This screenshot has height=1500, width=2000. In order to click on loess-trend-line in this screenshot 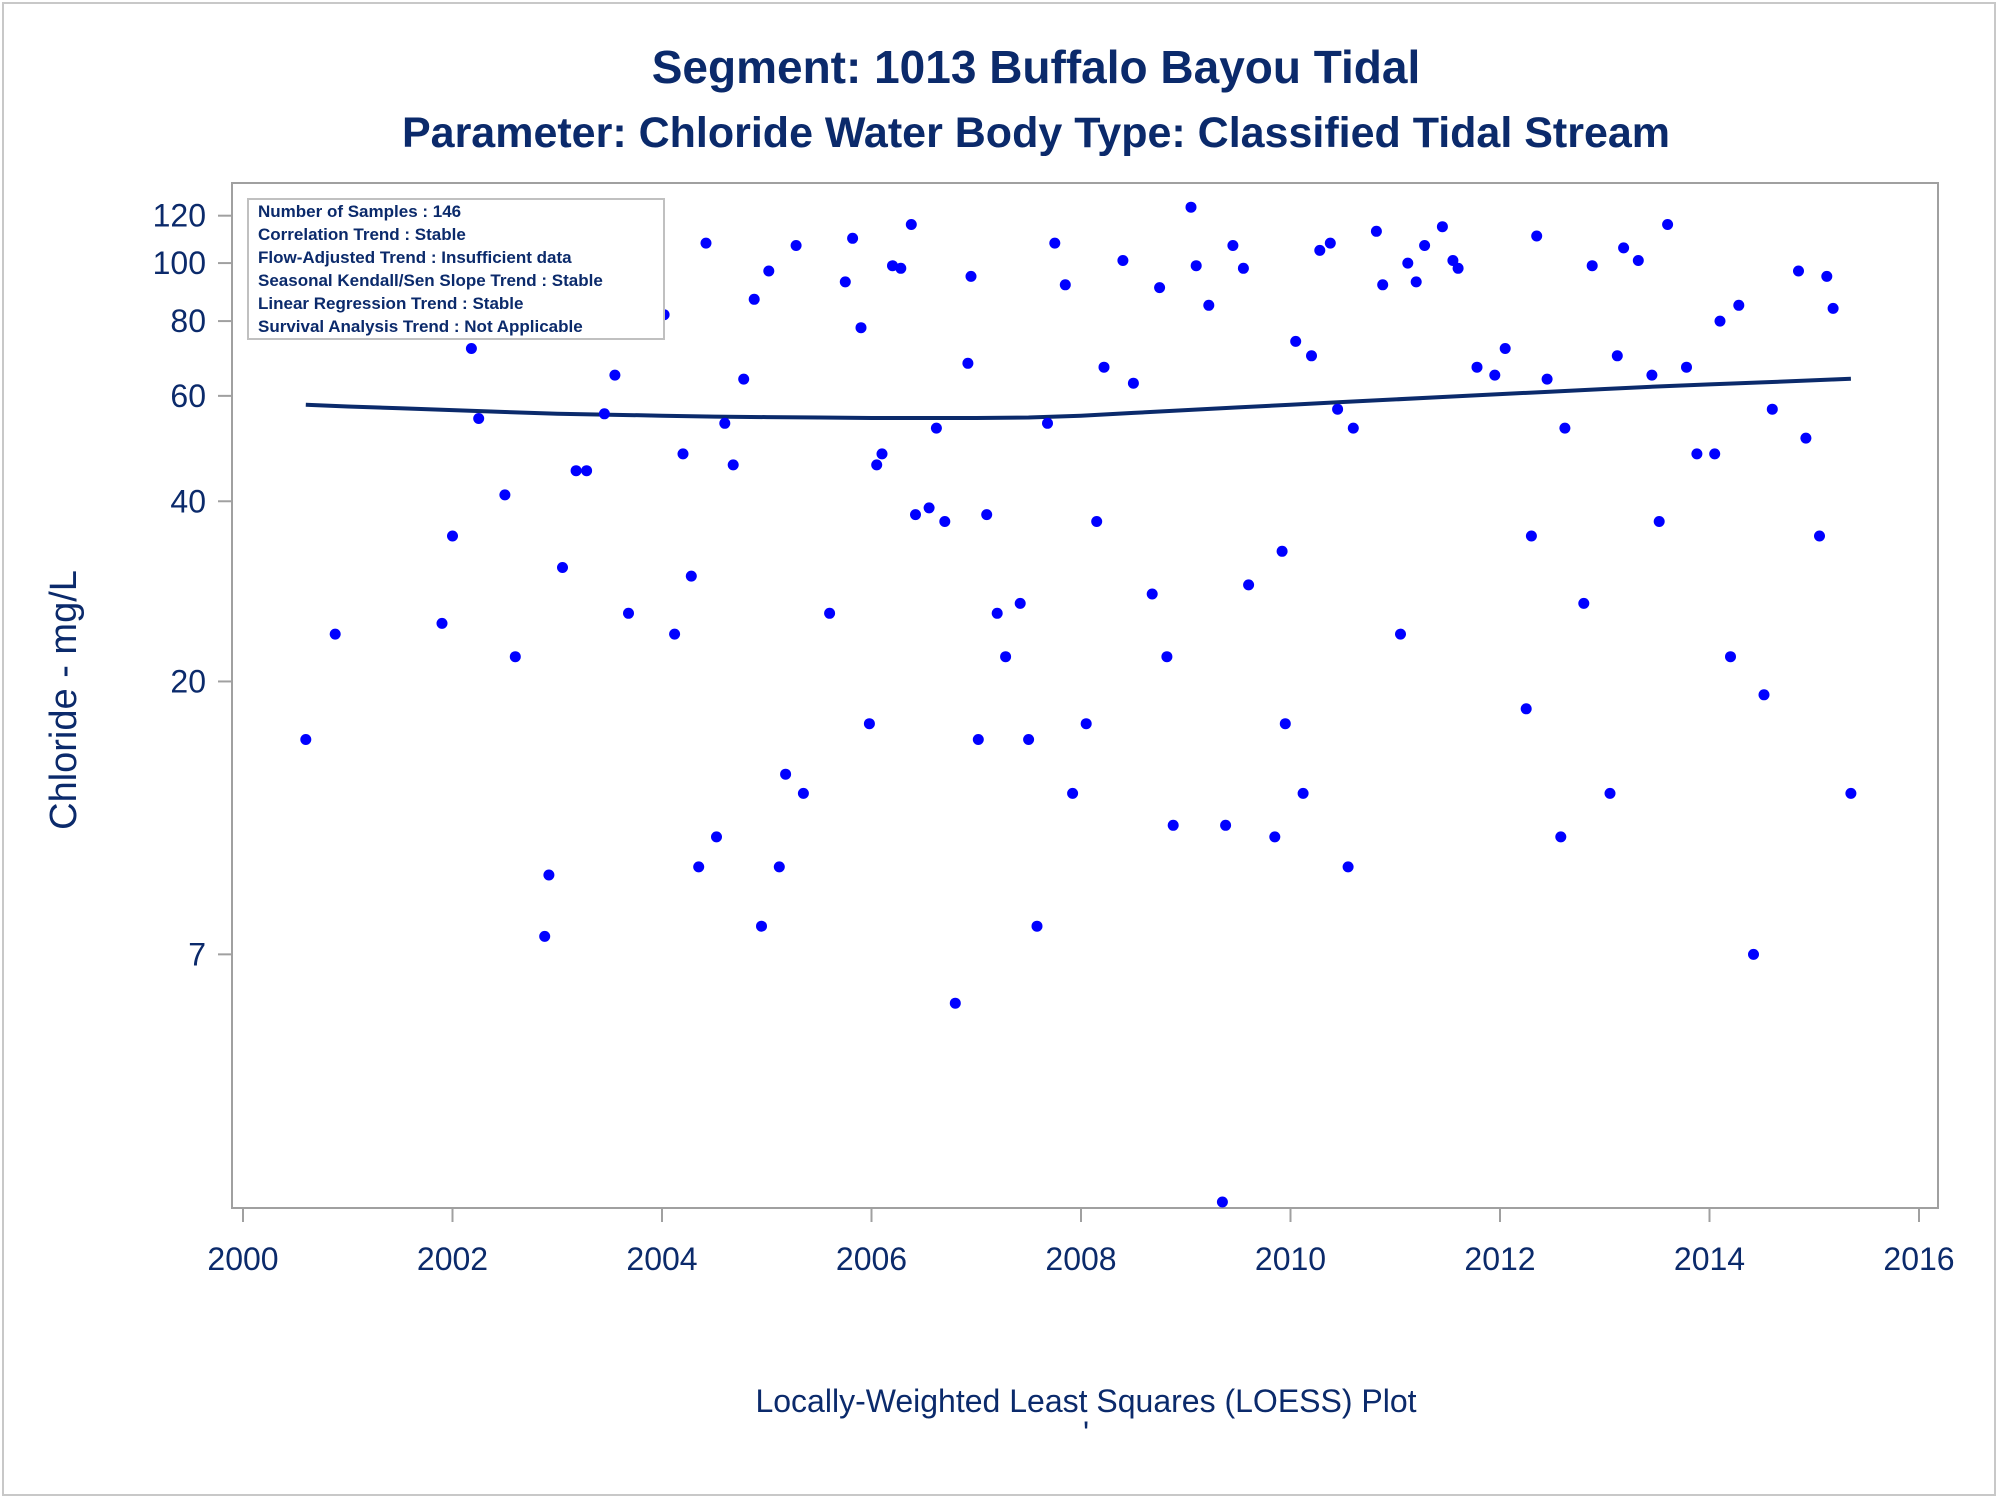, I will do `click(1078, 398)`.